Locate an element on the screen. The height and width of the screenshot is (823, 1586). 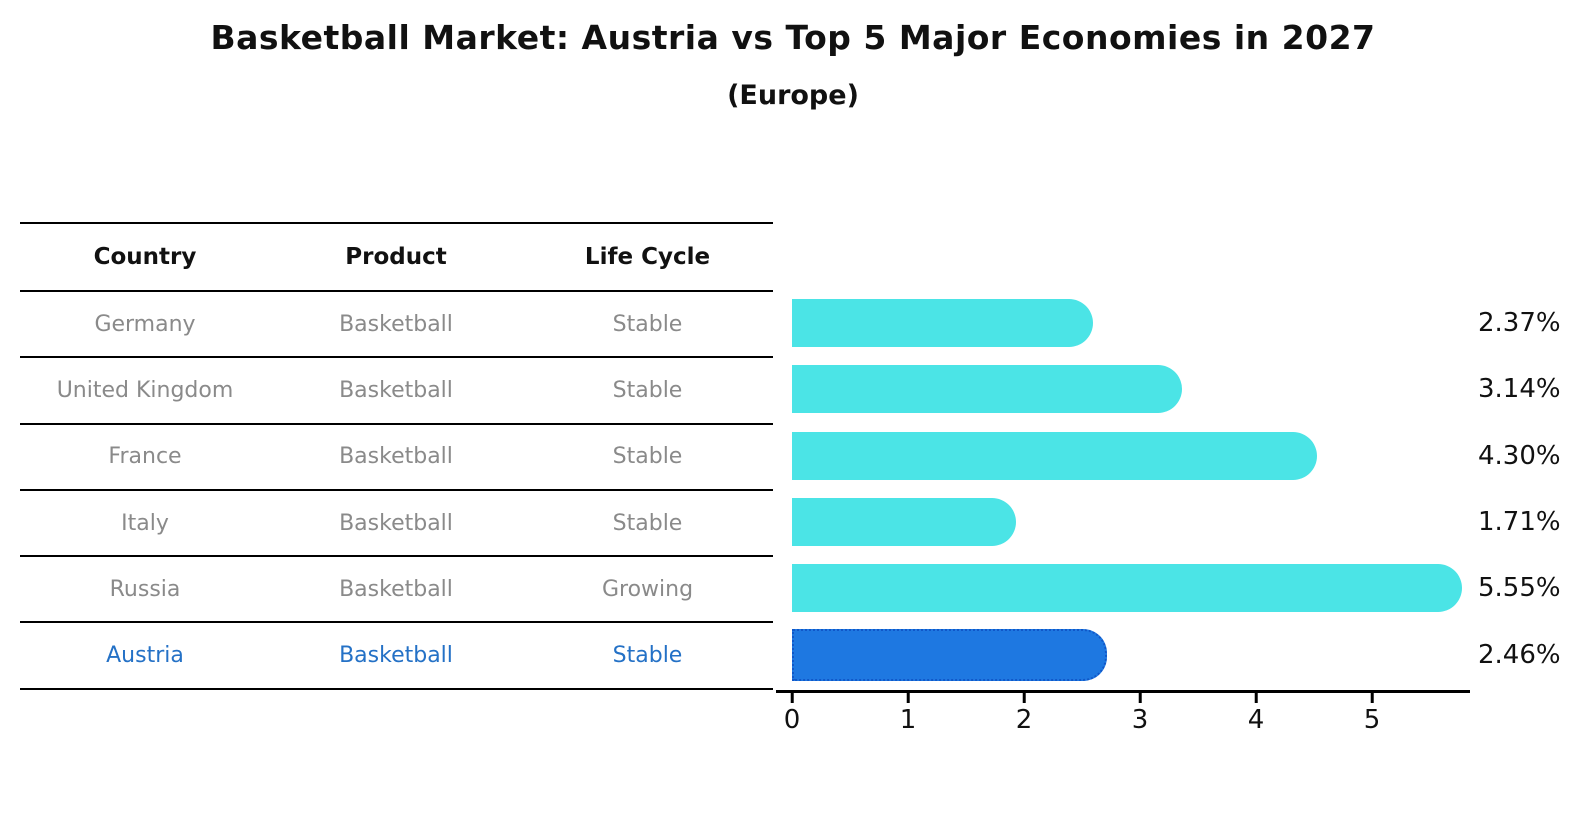
x-tick-label: 5 is located at coordinates (1372, 720).